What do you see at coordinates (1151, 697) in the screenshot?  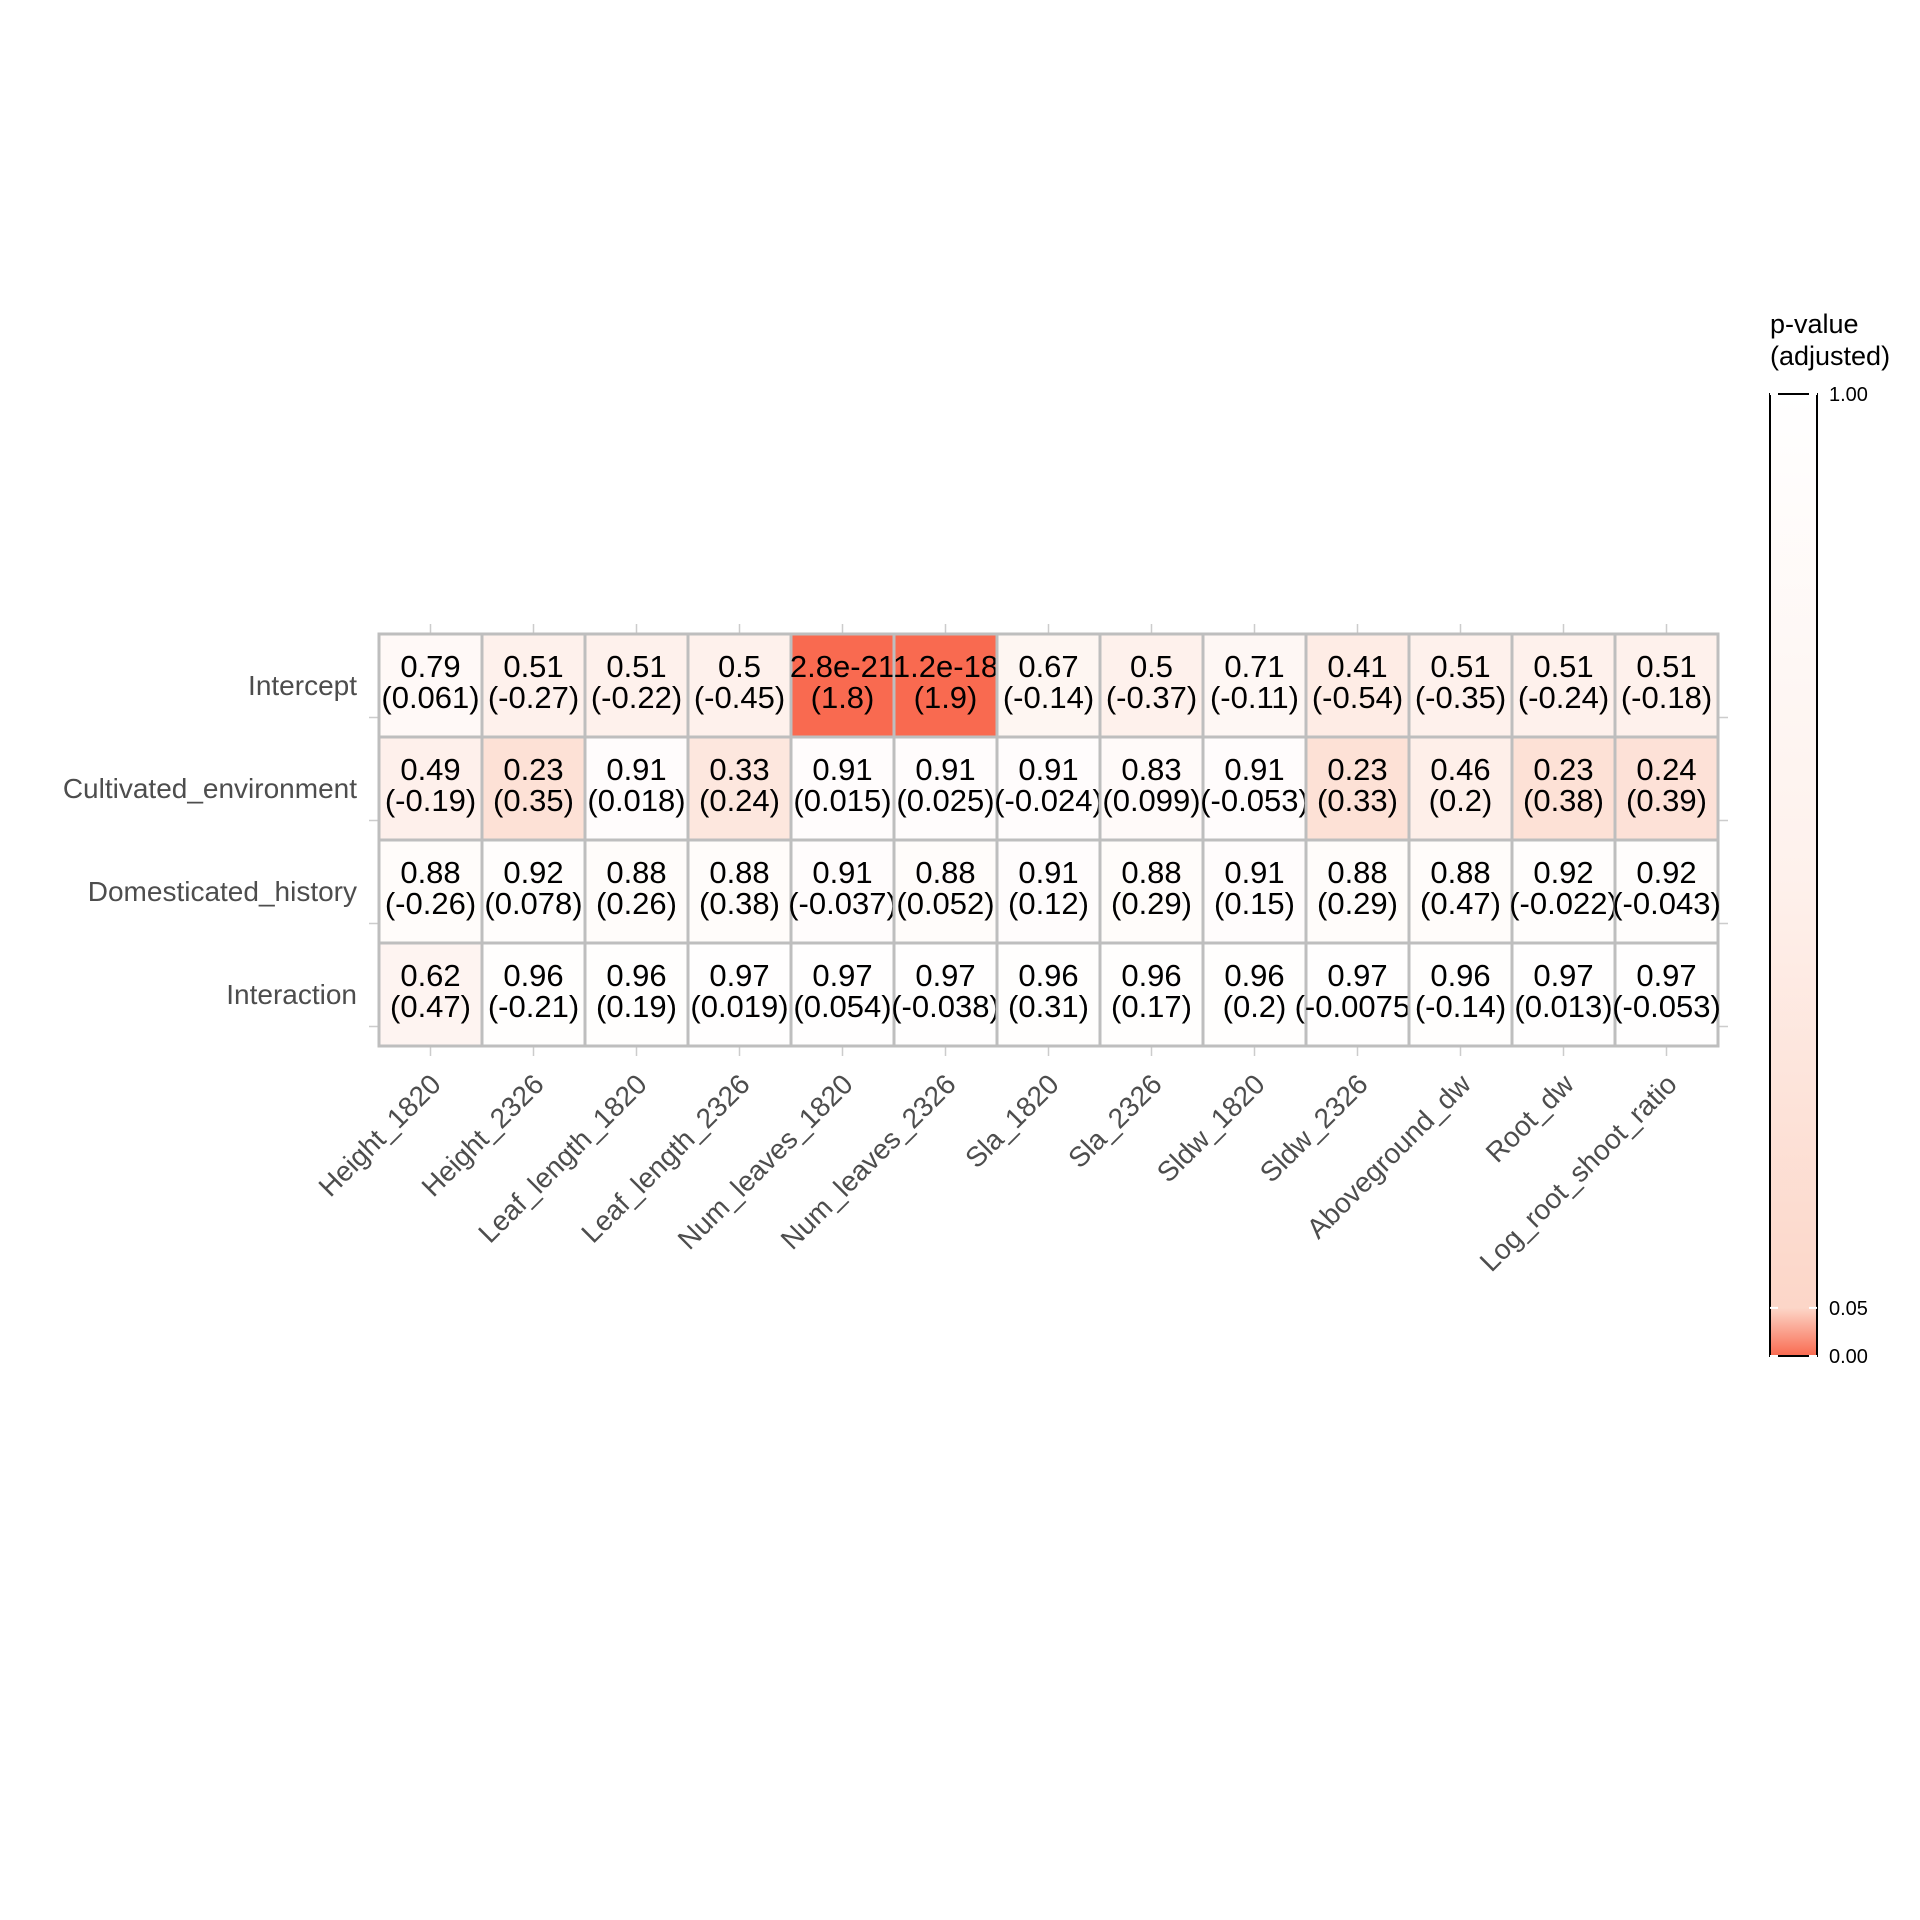 I see `cell-estimate-label: (-0.37)` at bounding box center [1151, 697].